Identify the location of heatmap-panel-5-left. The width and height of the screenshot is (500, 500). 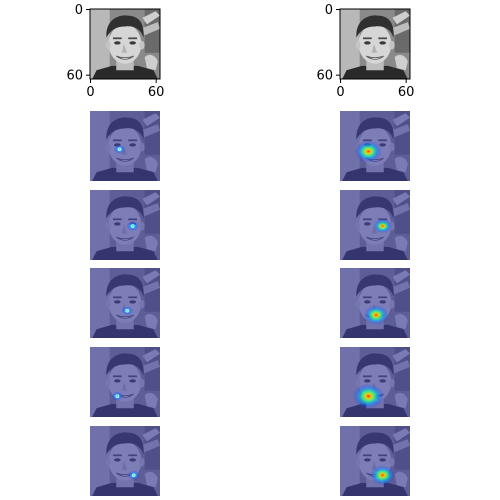
(125, 382).